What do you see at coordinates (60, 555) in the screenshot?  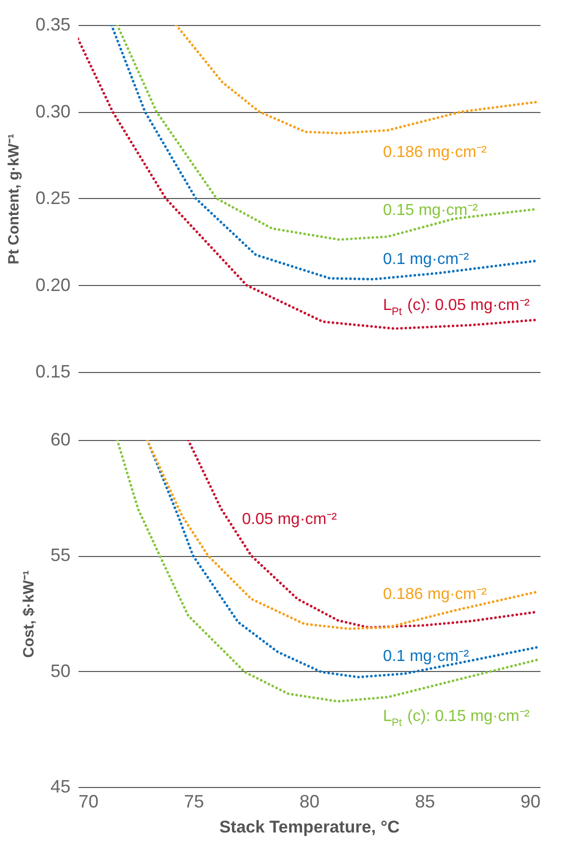 I see `y-tick-label: 55` at bounding box center [60, 555].